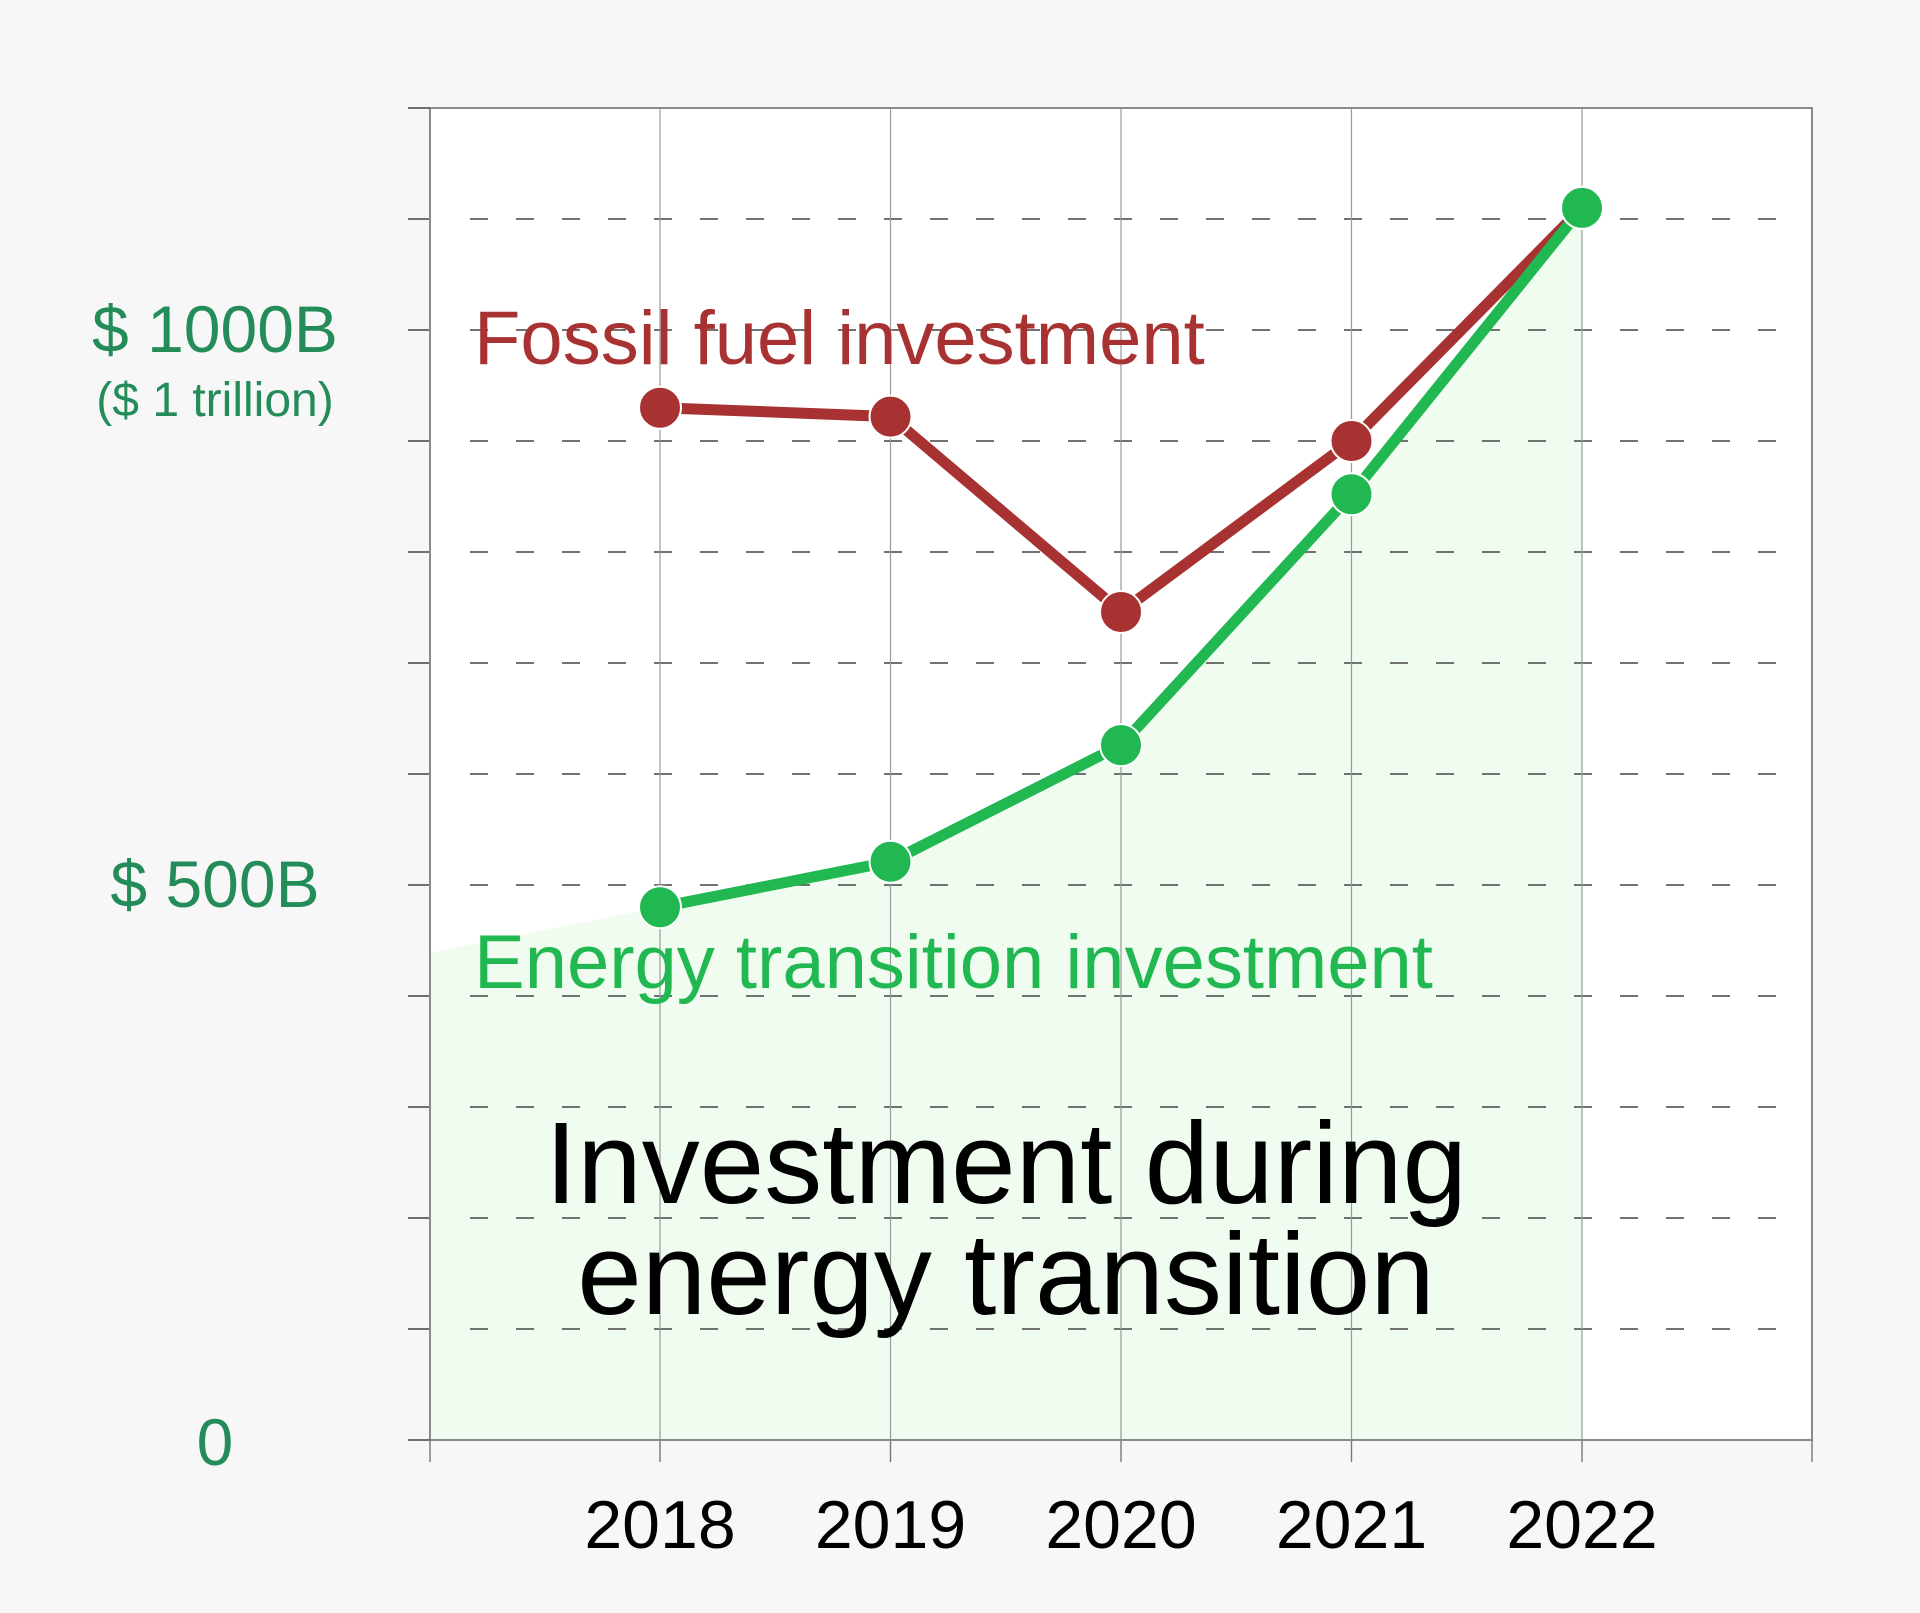 This screenshot has width=1920, height=1613. Describe the element at coordinates (215, 1442) in the screenshot. I see `y-tick-label-0: 0` at that location.